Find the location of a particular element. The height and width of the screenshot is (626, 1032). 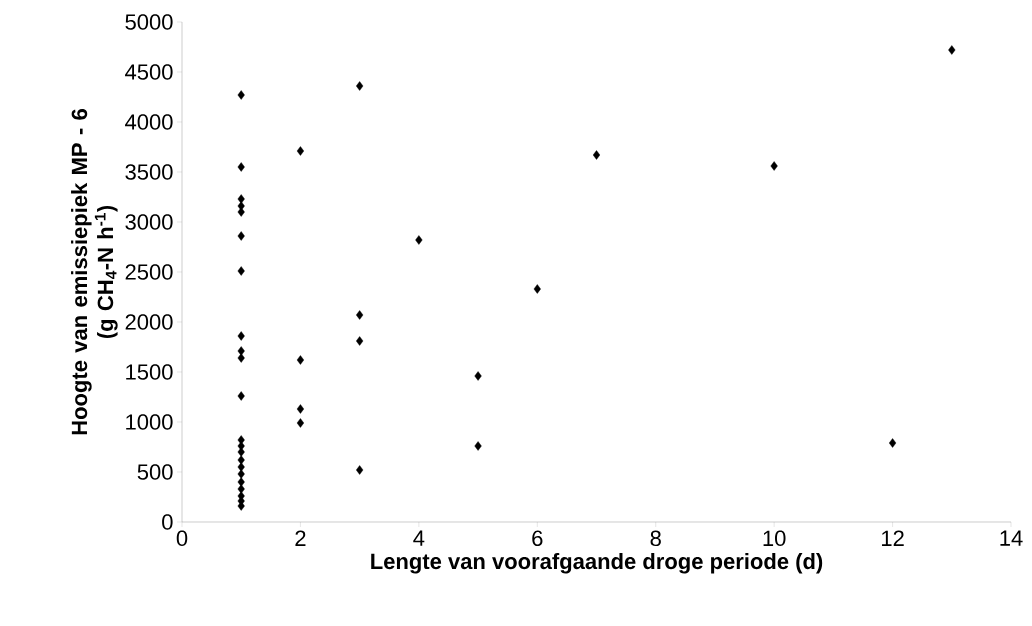

x-tick-label: 6 is located at coordinates (537, 538).